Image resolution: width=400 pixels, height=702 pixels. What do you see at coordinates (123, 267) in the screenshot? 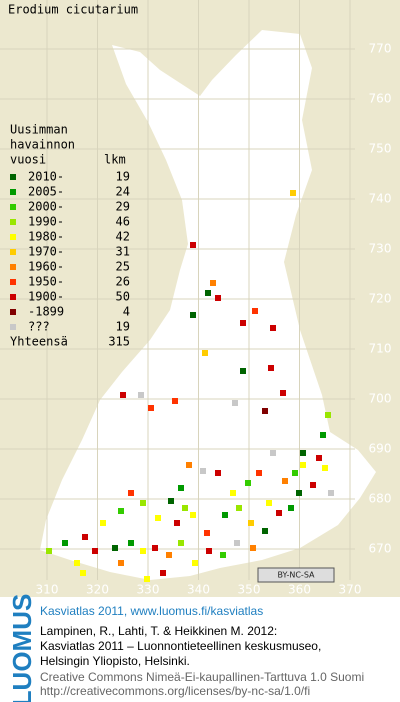
I see `legend-count: 25` at bounding box center [123, 267].